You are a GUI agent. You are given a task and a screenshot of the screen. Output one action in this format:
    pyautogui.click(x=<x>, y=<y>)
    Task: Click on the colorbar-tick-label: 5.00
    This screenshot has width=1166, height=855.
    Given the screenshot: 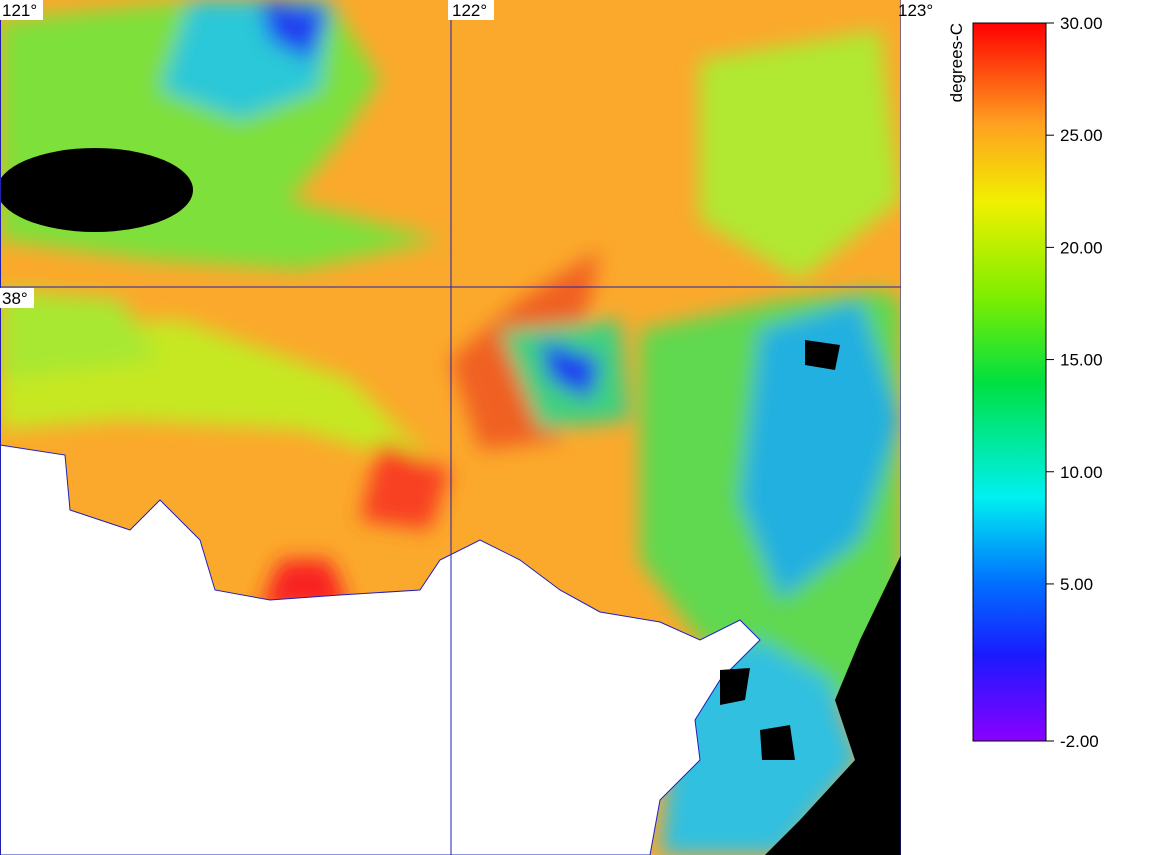 What is the action you would take?
    pyautogui.click(x=1076, y=584)
    